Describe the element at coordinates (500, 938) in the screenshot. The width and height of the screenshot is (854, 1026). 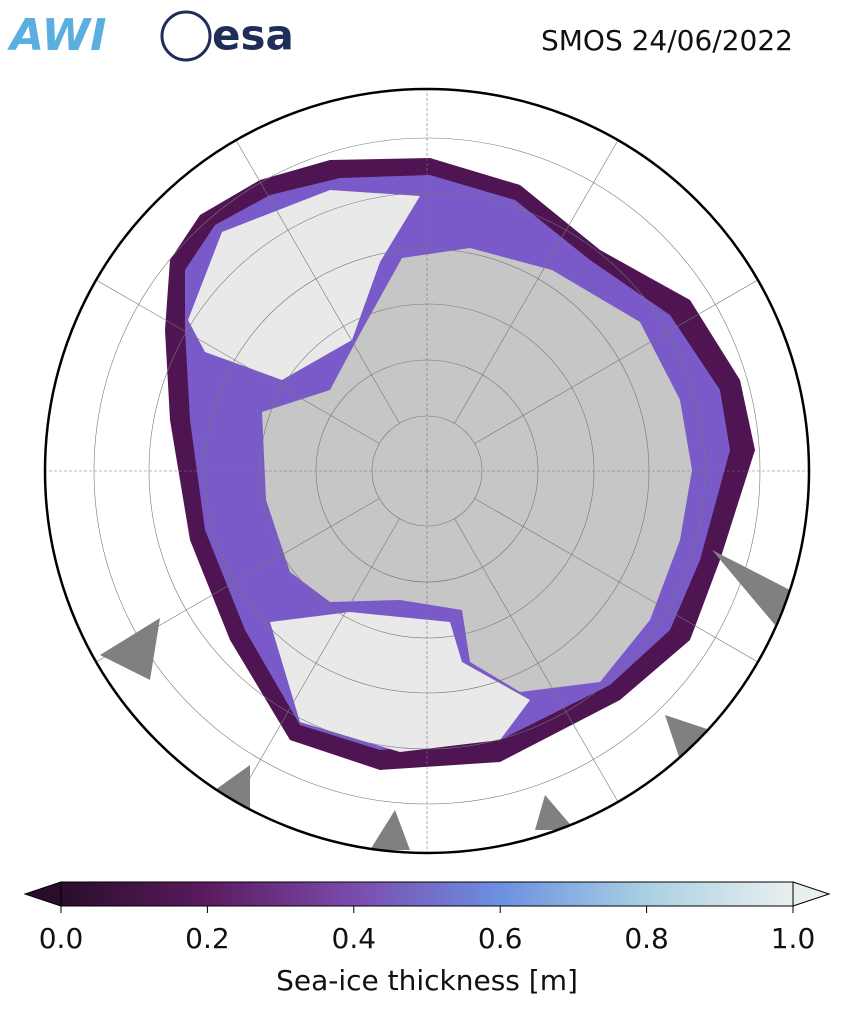
I see `colorbar-tick-label: 0.6` at that location.